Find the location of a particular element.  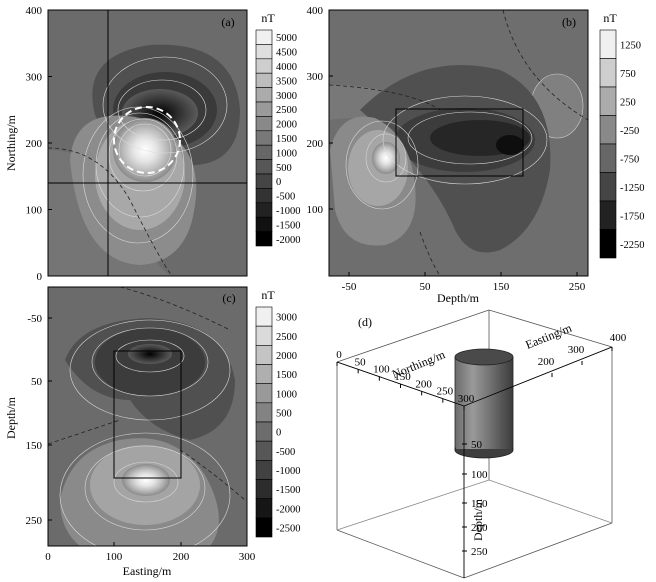

colorbar-label: -1000 is located at coordinates (288, 471).